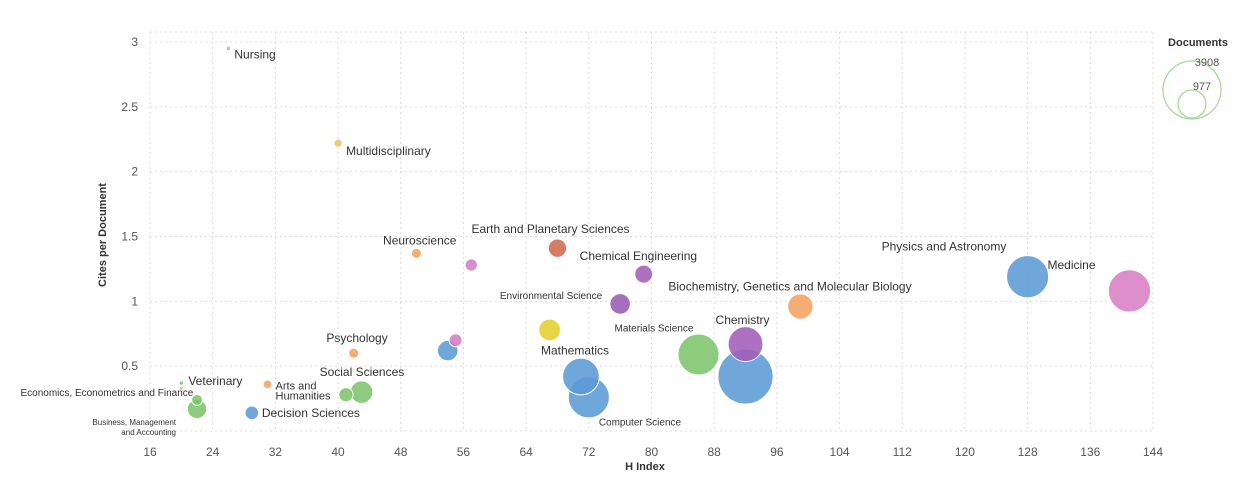 This screenshot has width=1234, height=477. Describe the element at coordinates (589, 452) in the screenshot. I see `x-tick-label: 72` at that location.